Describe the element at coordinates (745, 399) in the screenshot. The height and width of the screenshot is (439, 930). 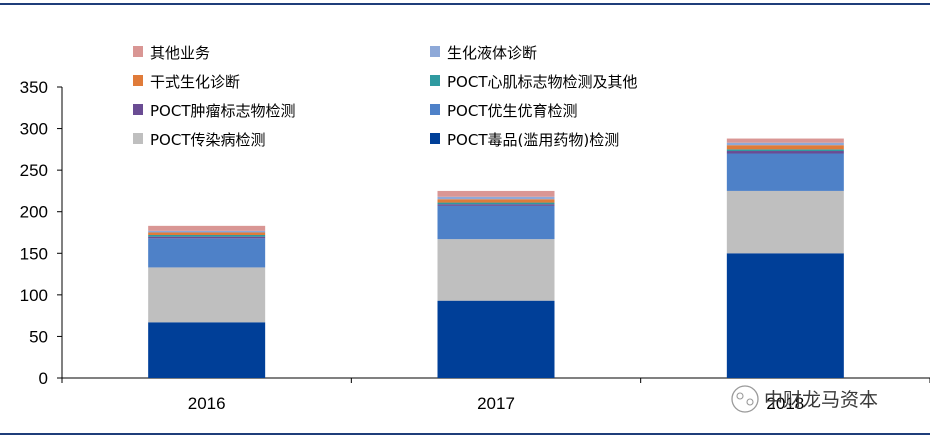
I see `wechat-icon` at that location.